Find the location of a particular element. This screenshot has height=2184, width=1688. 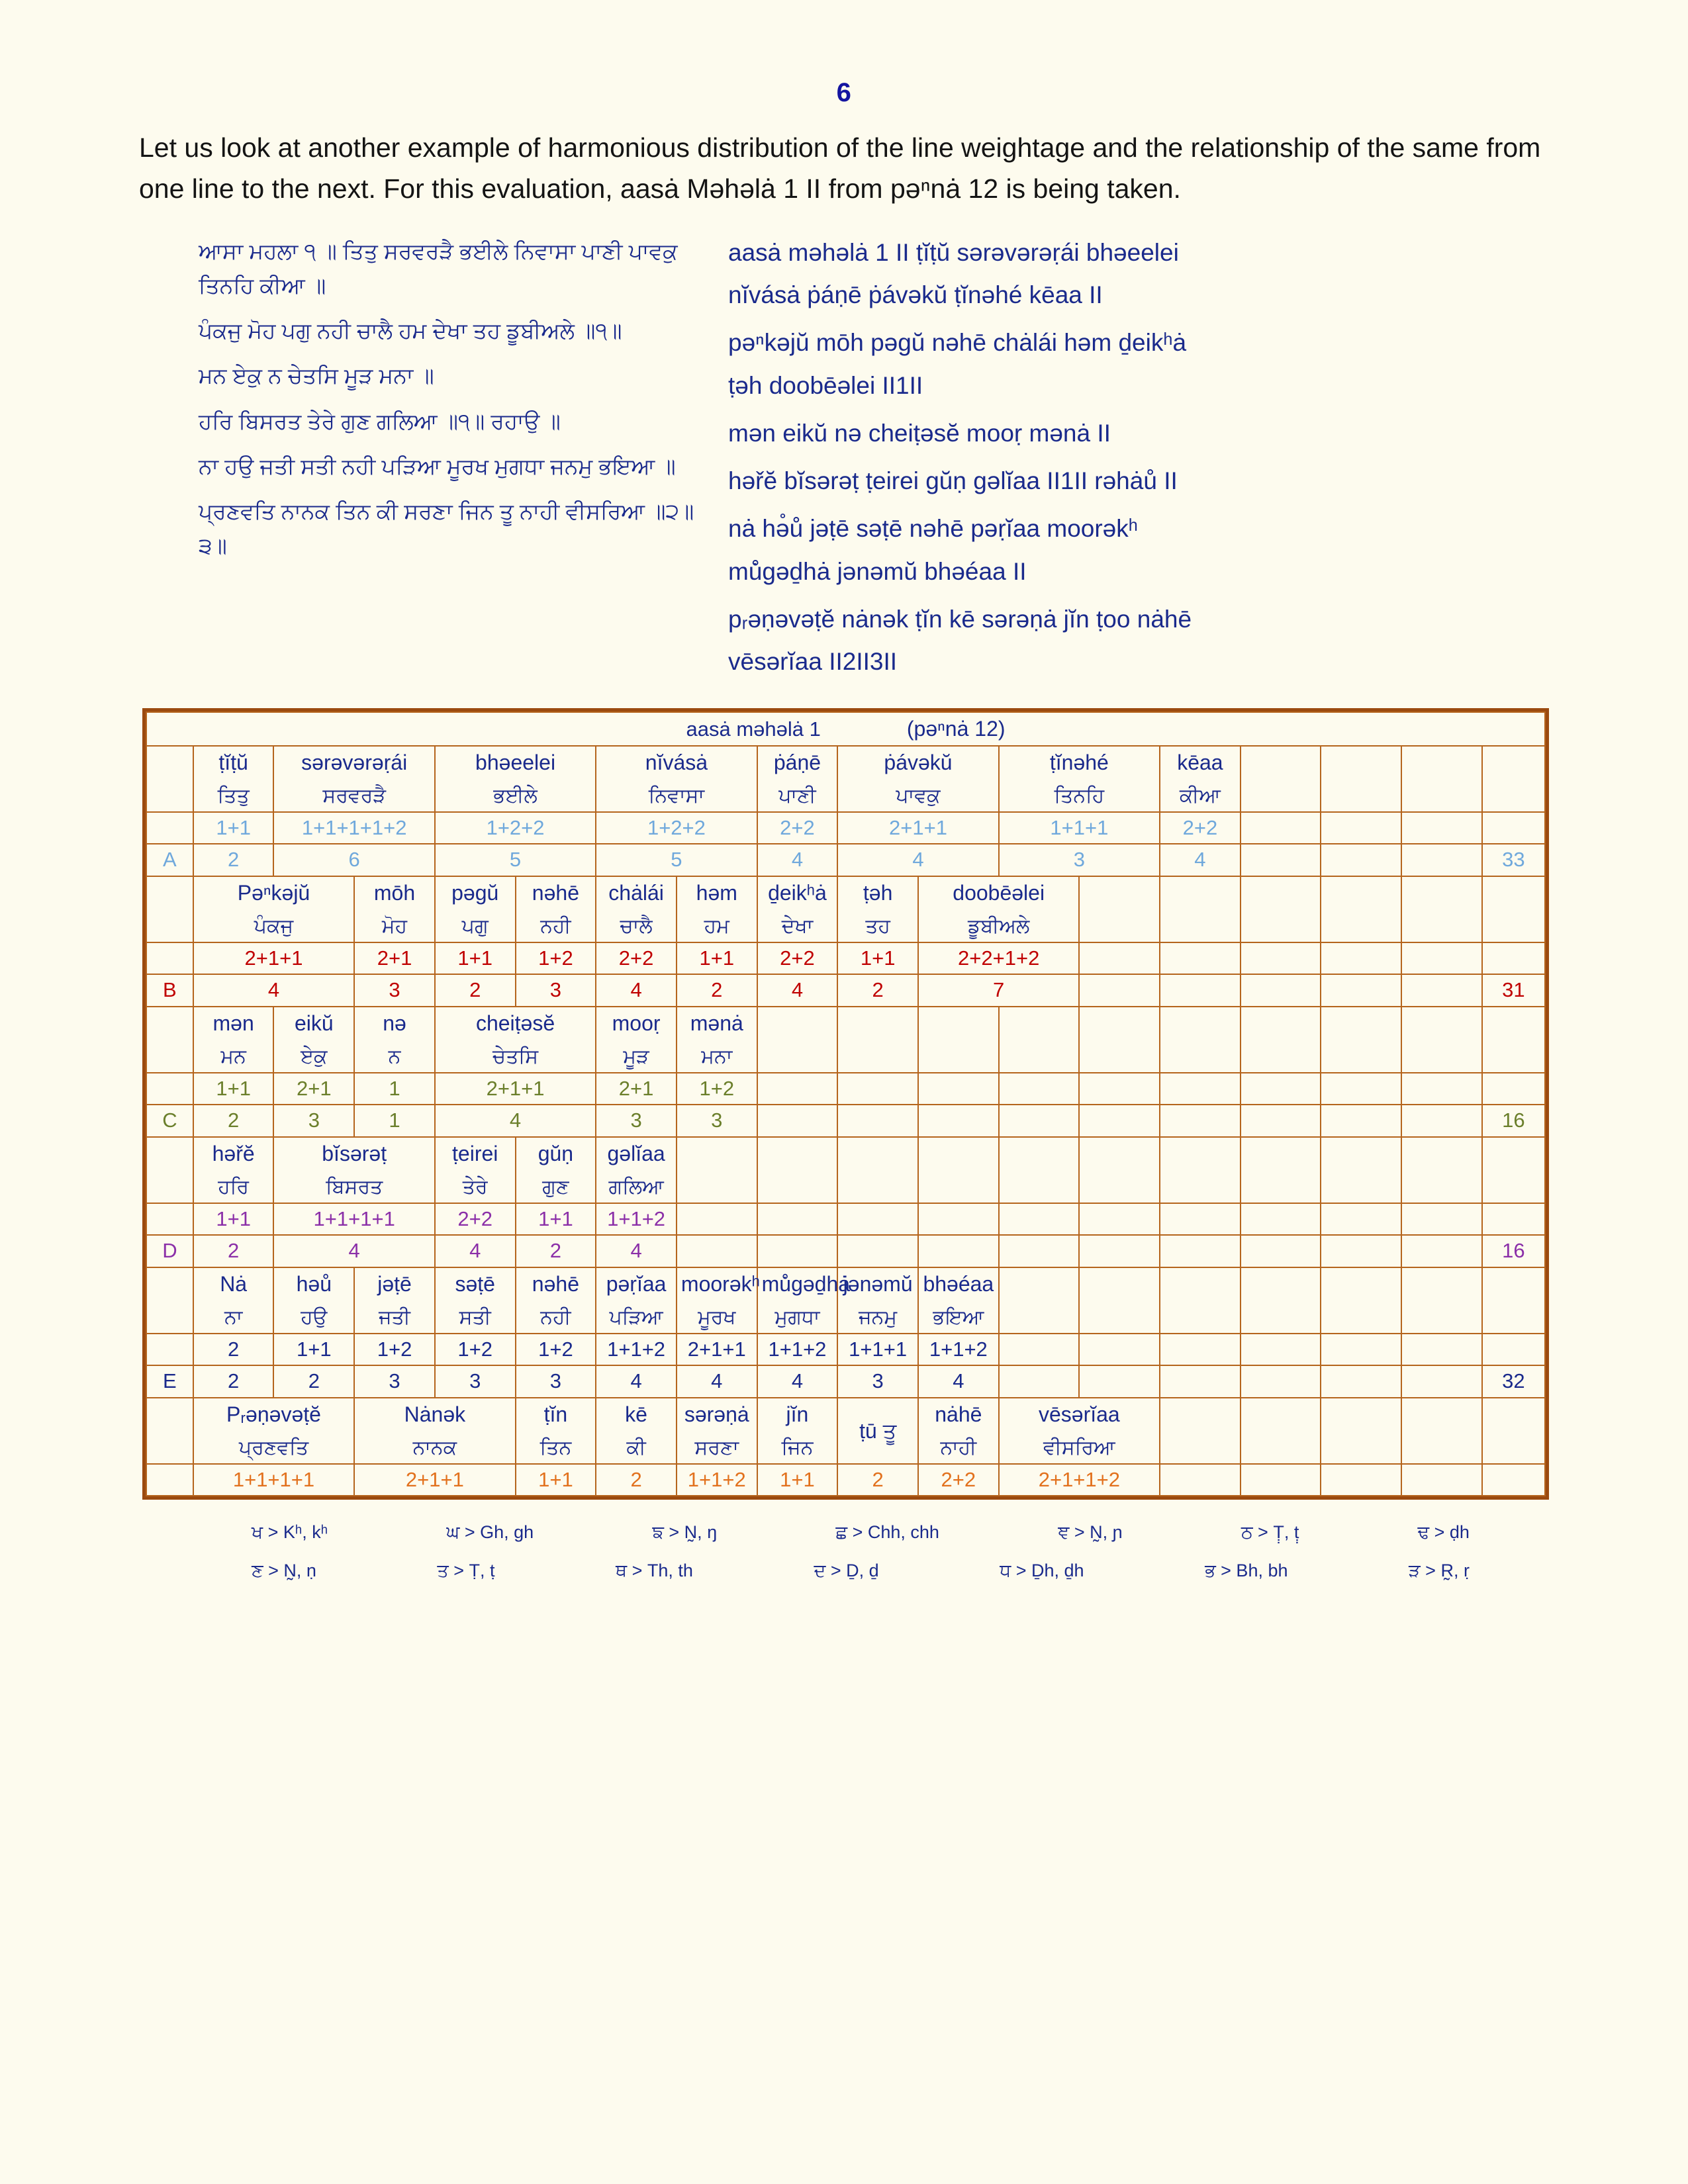

translit-line: ṭəh doobēəlei II1II is located at coordinates (825, 385).